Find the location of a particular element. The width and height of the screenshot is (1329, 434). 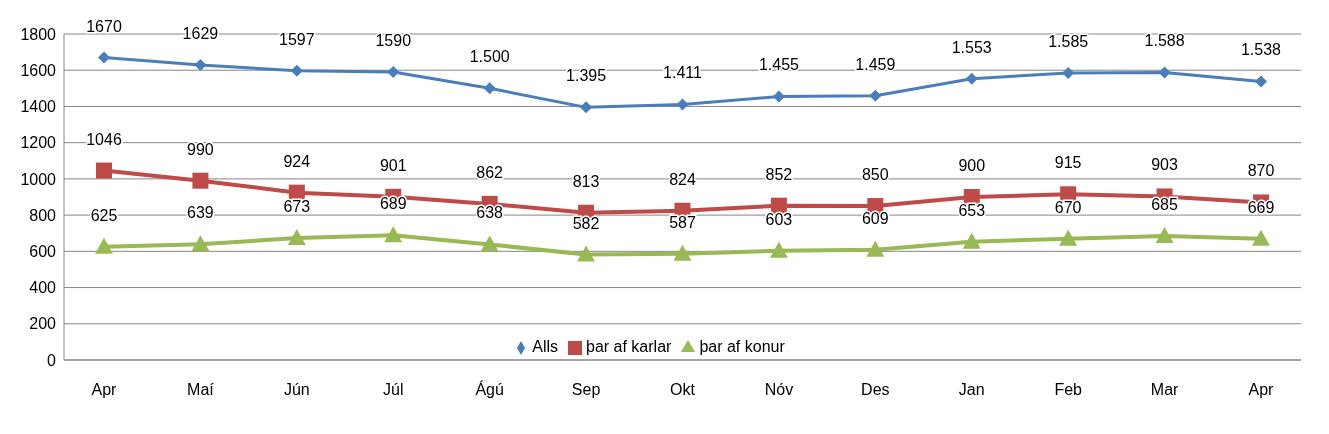

data-label: 1046 is located at coordinates (104, 139).